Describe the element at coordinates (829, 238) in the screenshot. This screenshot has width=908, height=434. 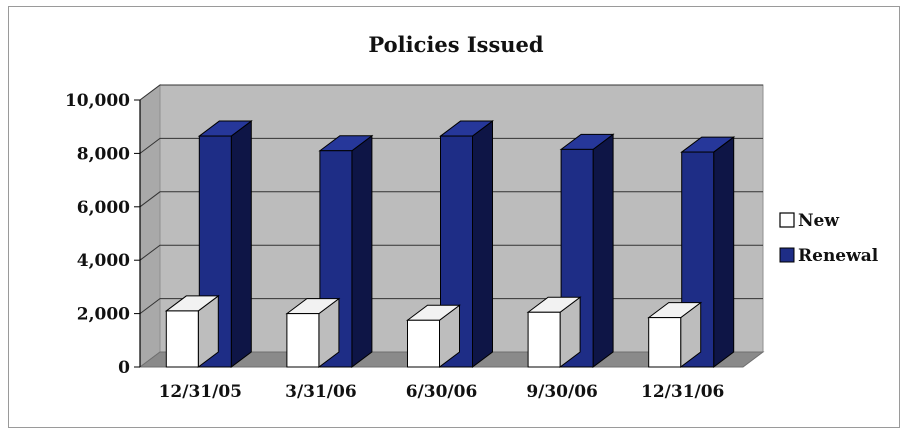
I see `legend: New Renewal` at that location.